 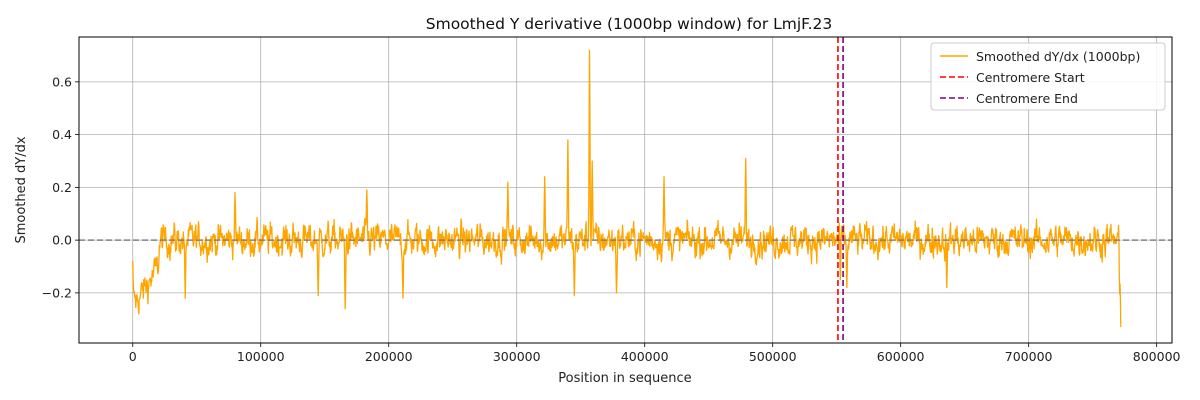 What do you see at coordinates (901, 356) in the screenshot?
I see `x-tick-label: 600000` at bounding box center [901, 356].